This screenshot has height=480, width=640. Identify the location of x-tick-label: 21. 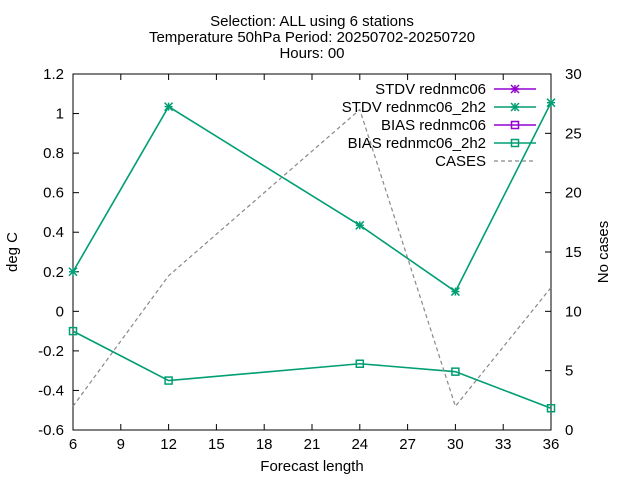
(312, 444).